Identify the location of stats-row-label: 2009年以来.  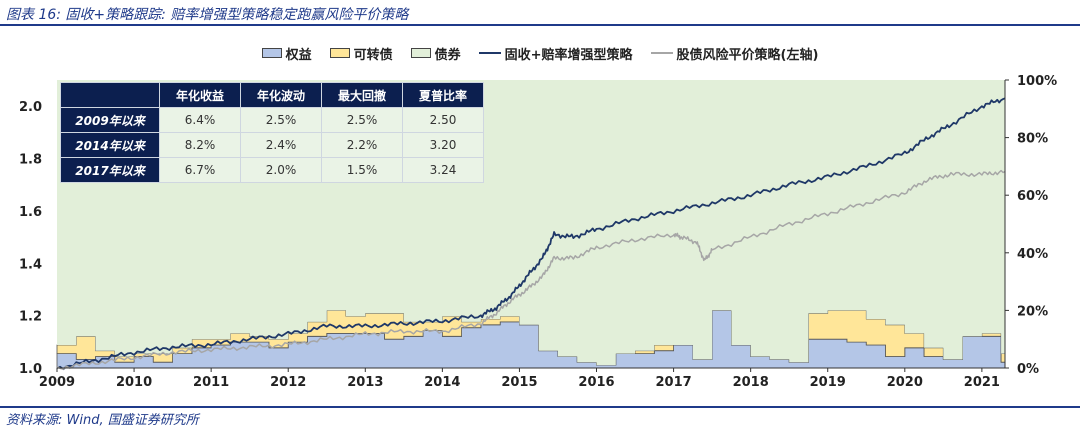
(110, 120).